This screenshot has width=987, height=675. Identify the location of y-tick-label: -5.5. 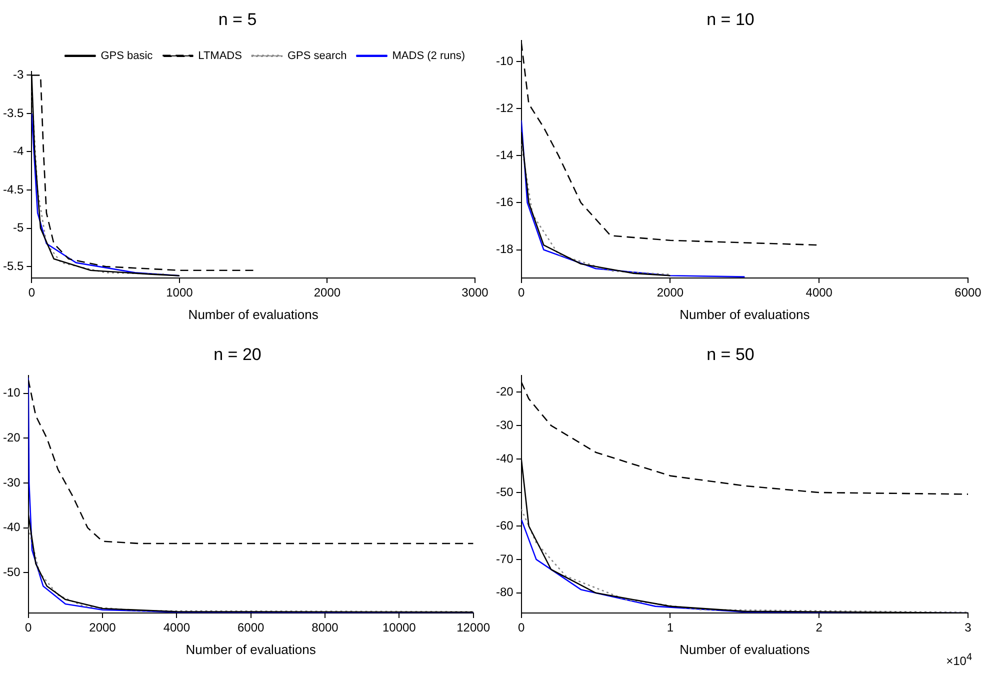
(13, 265).